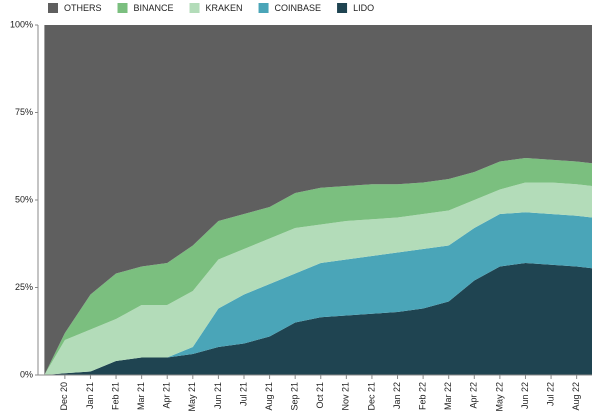 Image resolution: width=600 pixels, height=420 pixels. Describe the element at coordinates (24, 112) in the screenshot. I see `y-tick-label: 75%` at that location.